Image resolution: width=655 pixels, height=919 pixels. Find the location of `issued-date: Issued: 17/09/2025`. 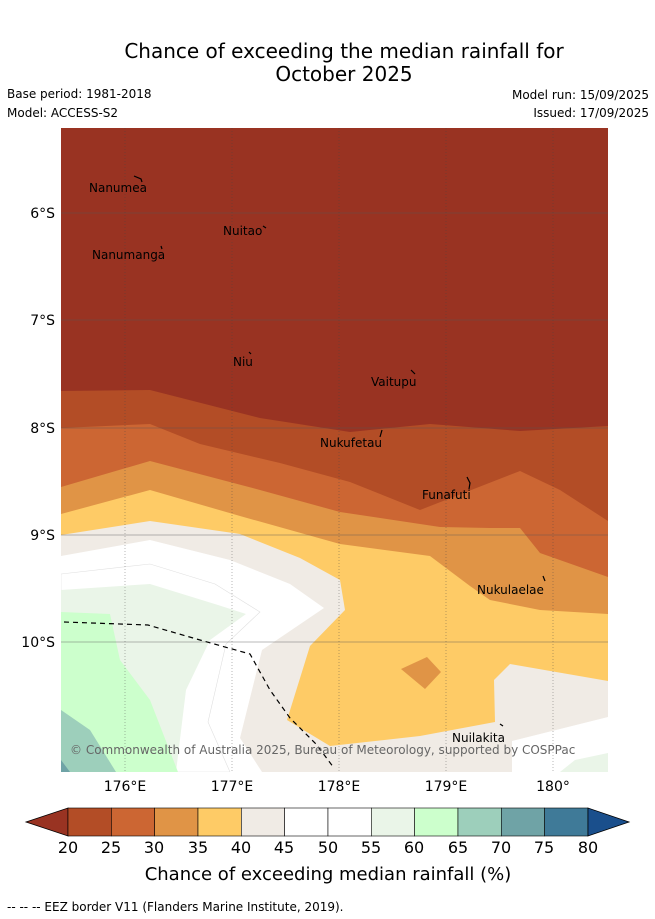

issued-date: Issued: 17/09/2025 is located at coordinates (591, 113).